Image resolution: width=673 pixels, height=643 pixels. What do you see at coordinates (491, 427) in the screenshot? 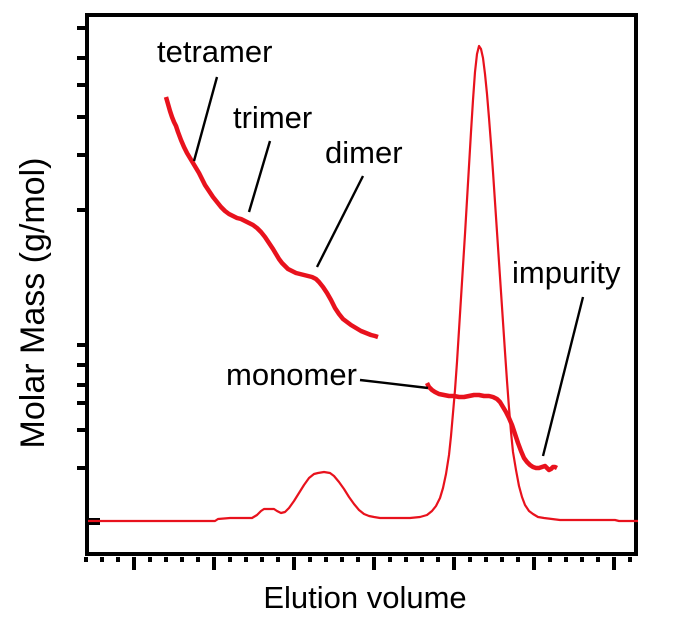
I see `series-molar-mass-monomer` at bounding box center [491, 427].